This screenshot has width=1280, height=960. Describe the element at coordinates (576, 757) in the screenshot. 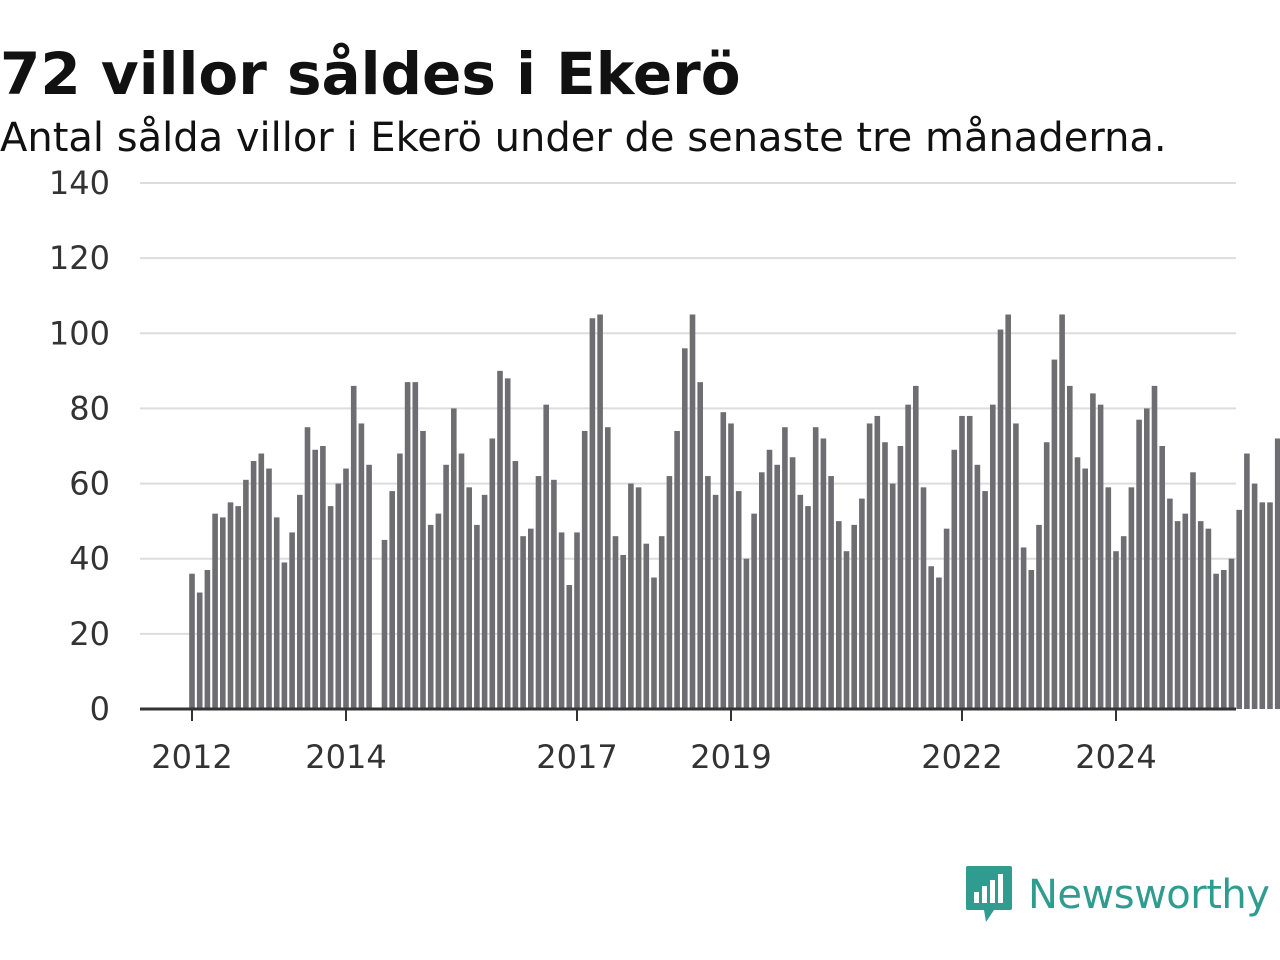

I see `x-tick-label: 2017` at that location.